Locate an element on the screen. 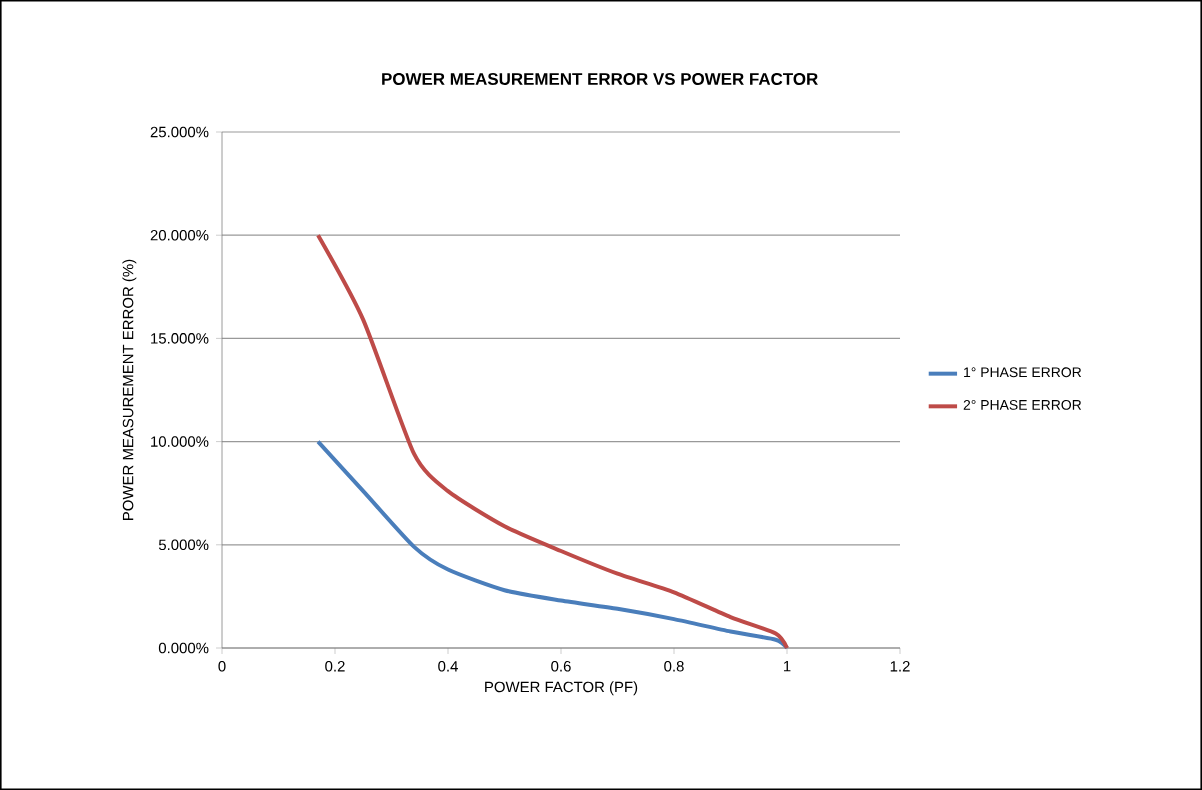 This screenshot has width=1202, height=790. line-series is located at coordinates (553, 544).